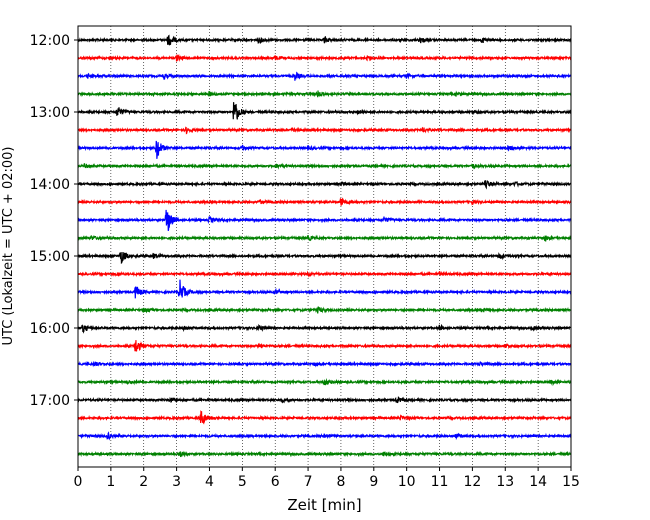 This screenshot has height=520, width=650. I want to click on x-tick-label: 1, so click(110, 482).